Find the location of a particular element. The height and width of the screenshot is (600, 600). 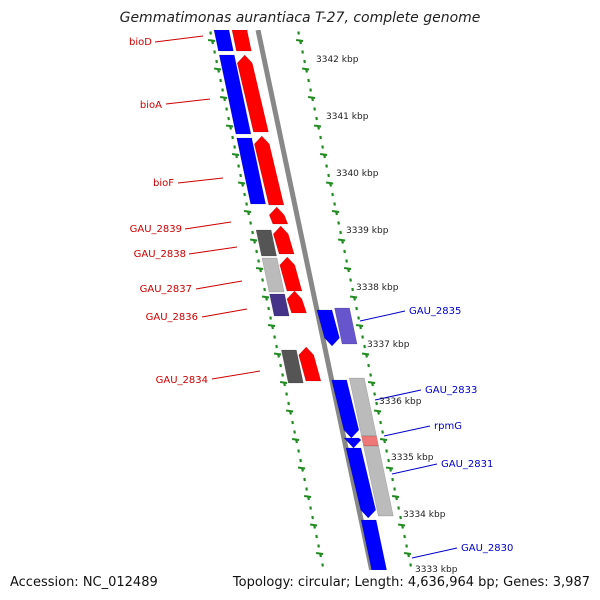

gene-GAU_2835-purple is located at coordinates (346, 326).